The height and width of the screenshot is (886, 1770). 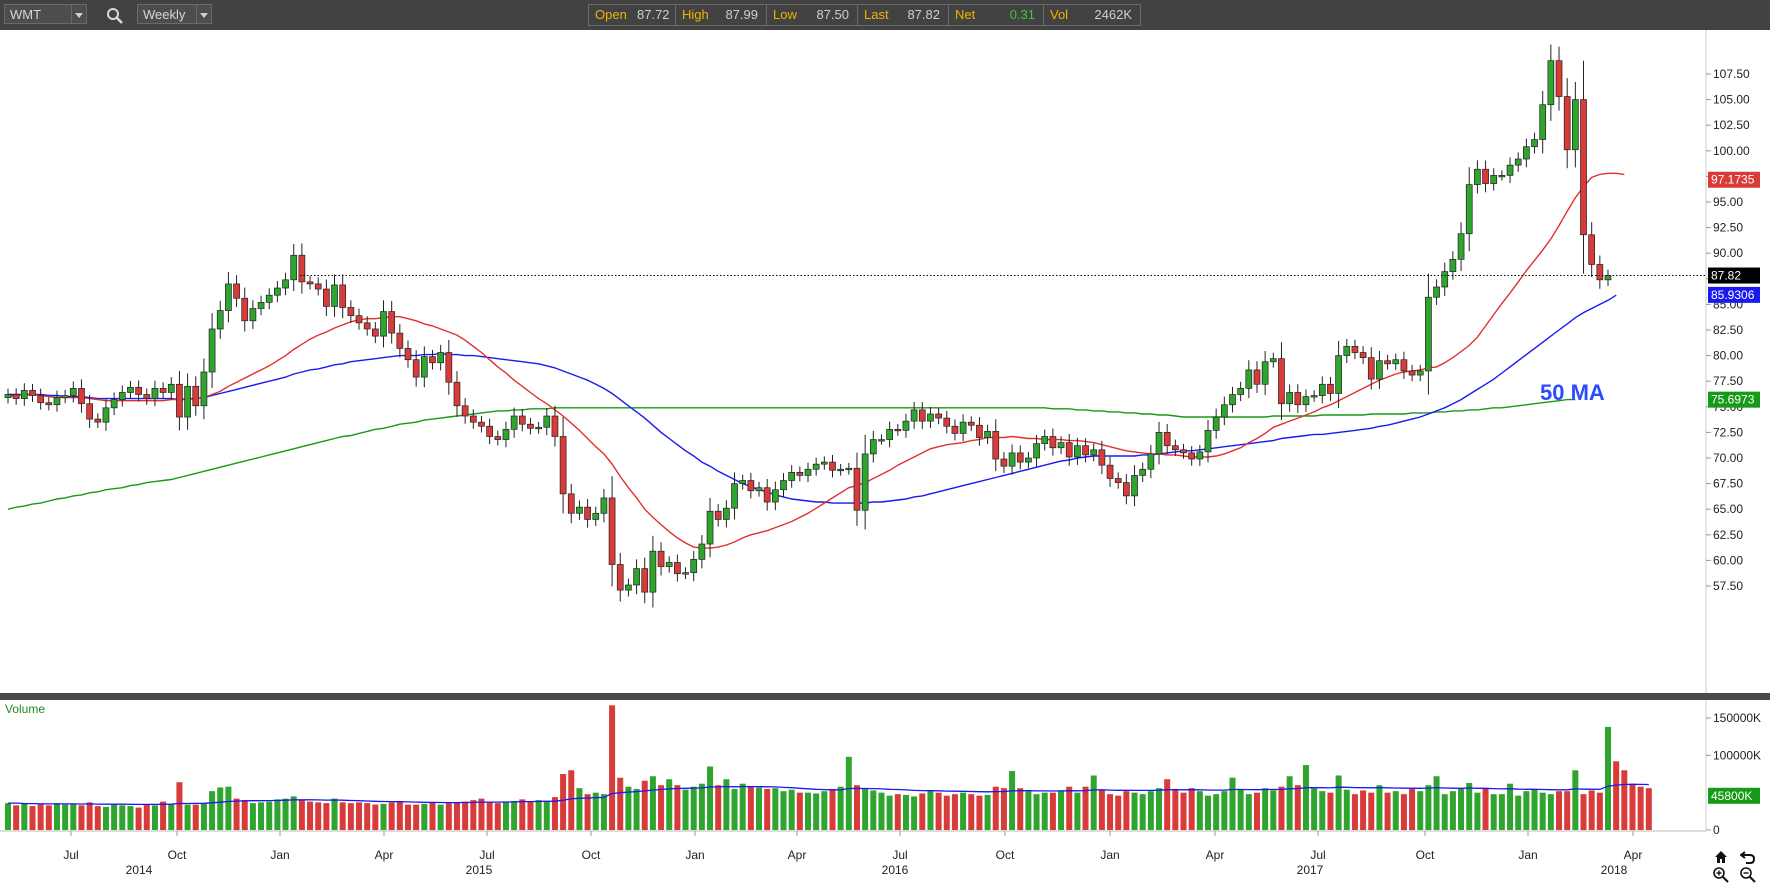 What do you see at coordinates (885, 696) in the screenshot?
I see `pane-divider` at bounding box center [885, 696].